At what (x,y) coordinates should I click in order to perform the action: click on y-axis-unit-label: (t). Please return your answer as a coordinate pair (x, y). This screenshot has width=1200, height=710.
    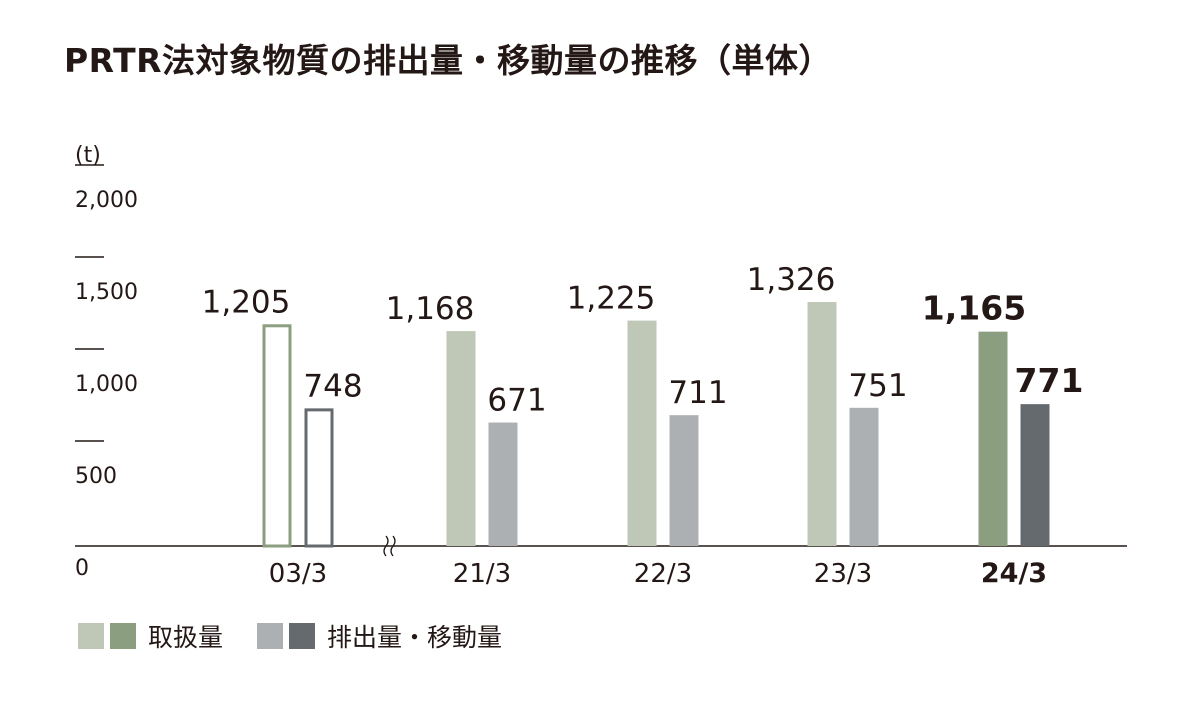
    Looking at the image, I should click on (88, 155).